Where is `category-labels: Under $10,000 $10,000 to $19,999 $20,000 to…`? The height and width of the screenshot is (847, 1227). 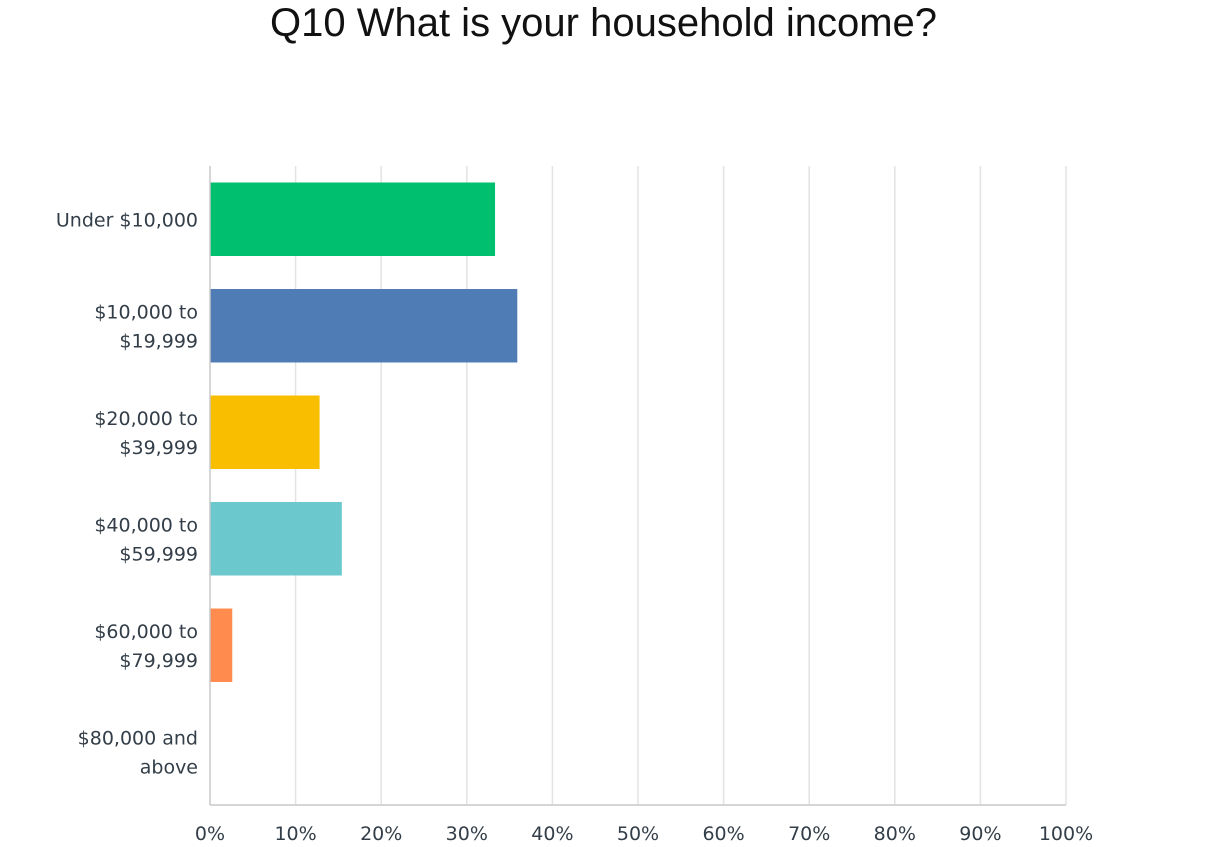
category-labels: Under $10,000 $10,000 to $19,999 $20,000 to… is located at coordinates (127, 493).